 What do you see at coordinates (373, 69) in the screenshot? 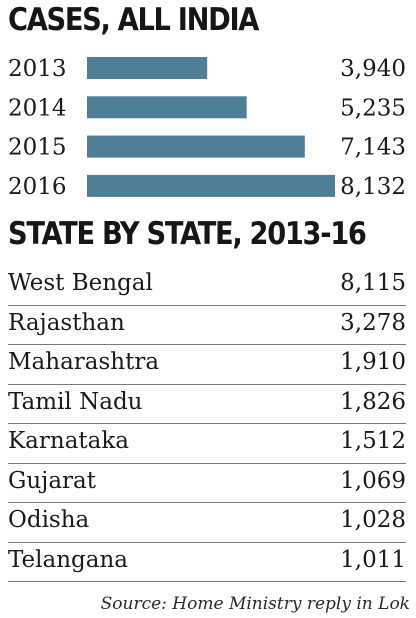
I see `bar-value-label: 3,940` at bounding box center [373, 69].